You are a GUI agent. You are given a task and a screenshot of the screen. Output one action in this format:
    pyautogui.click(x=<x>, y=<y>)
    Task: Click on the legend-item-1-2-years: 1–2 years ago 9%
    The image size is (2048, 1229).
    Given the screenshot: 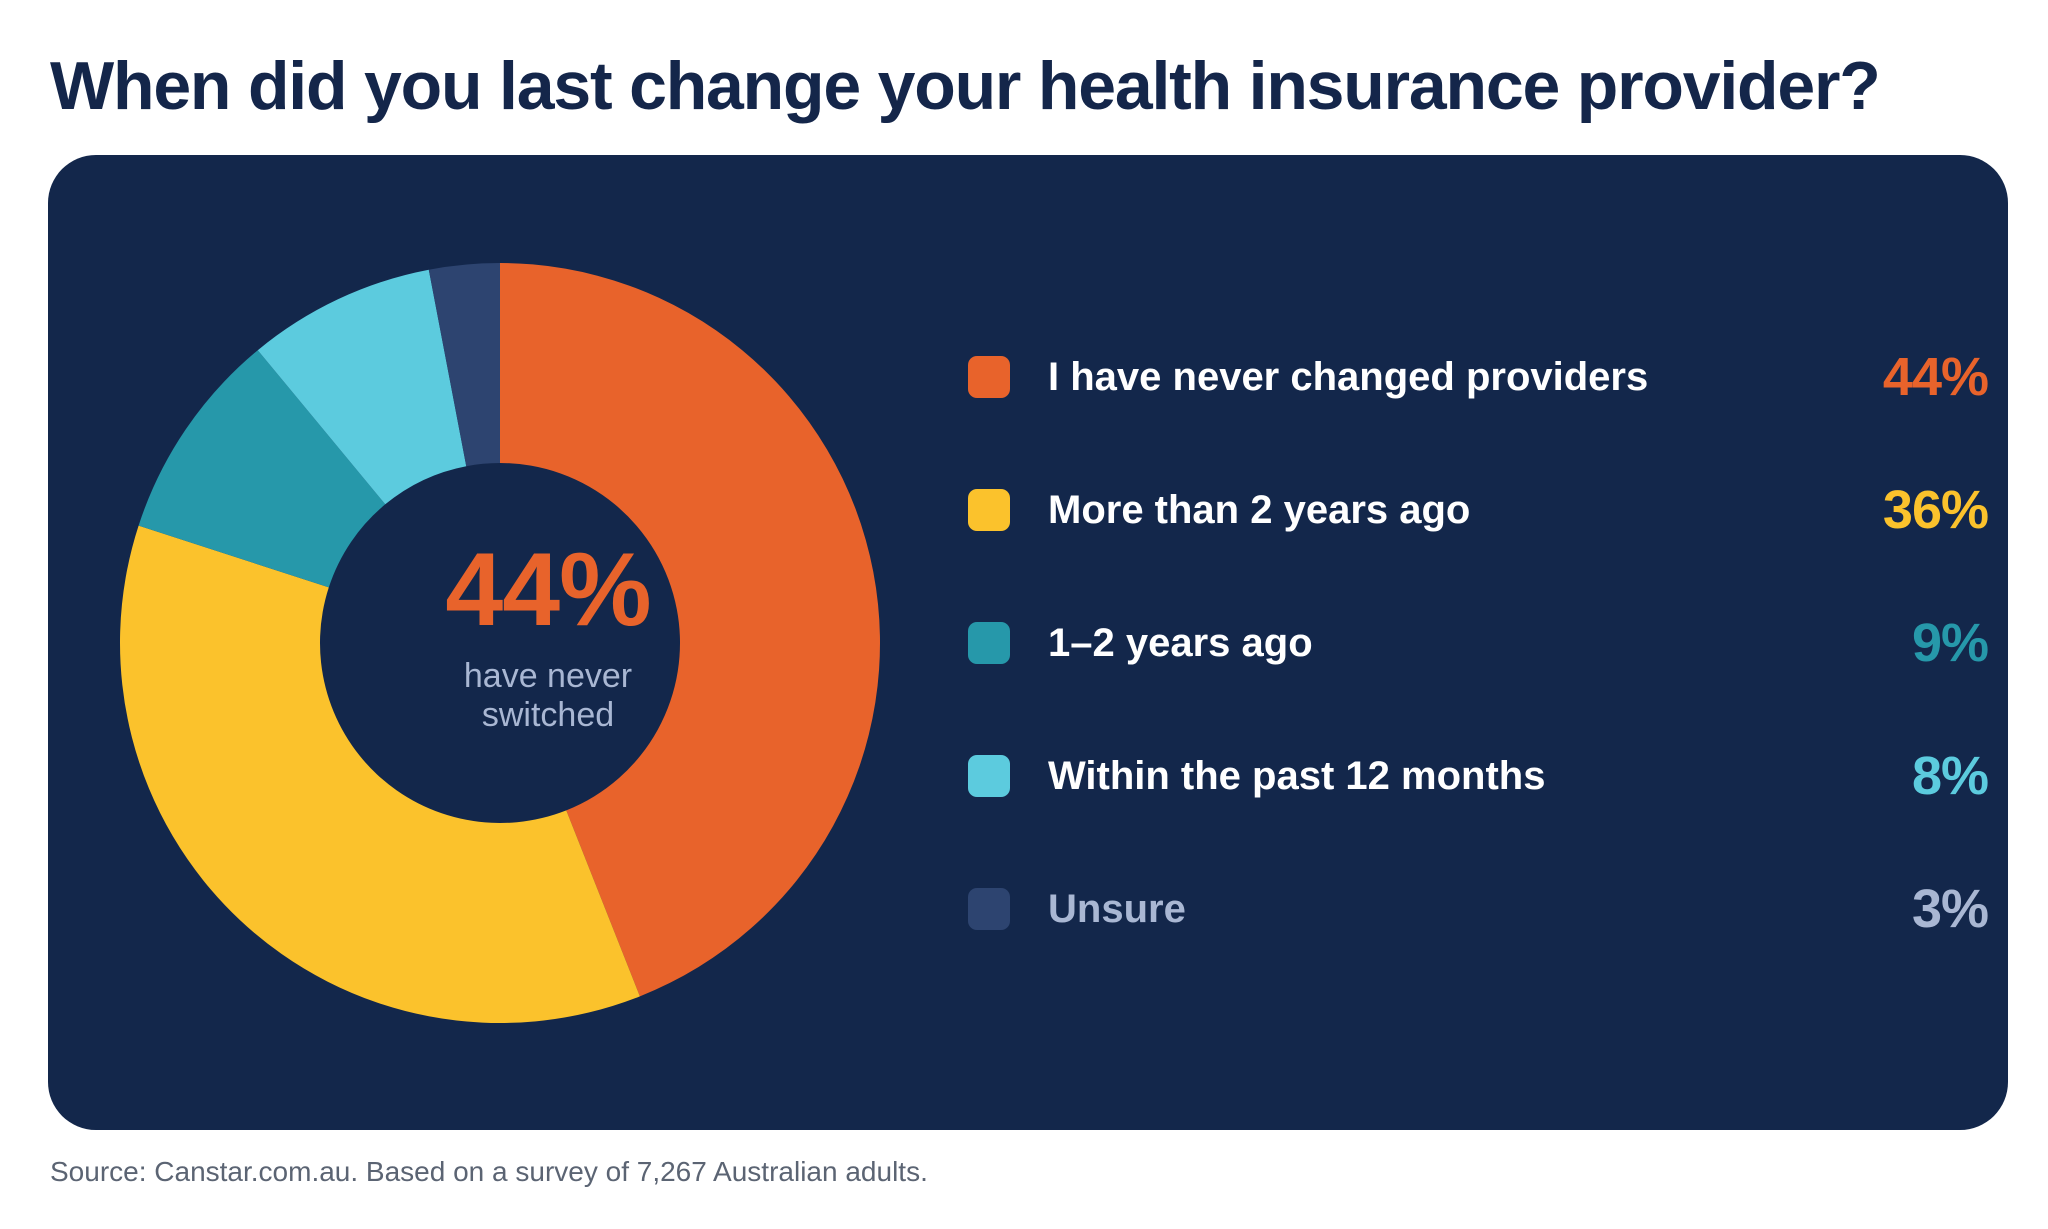 What is the action you would take?
    pyautogui.click(x=1478, y=643)
    